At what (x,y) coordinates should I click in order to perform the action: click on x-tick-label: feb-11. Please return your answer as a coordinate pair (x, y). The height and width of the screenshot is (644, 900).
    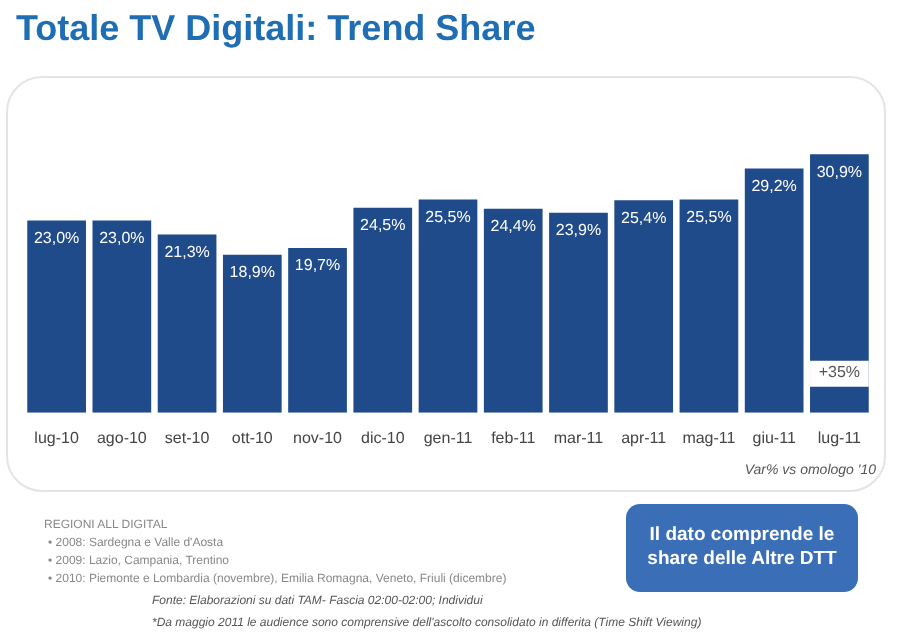
    Looking at the image, I should click on (514, 437).